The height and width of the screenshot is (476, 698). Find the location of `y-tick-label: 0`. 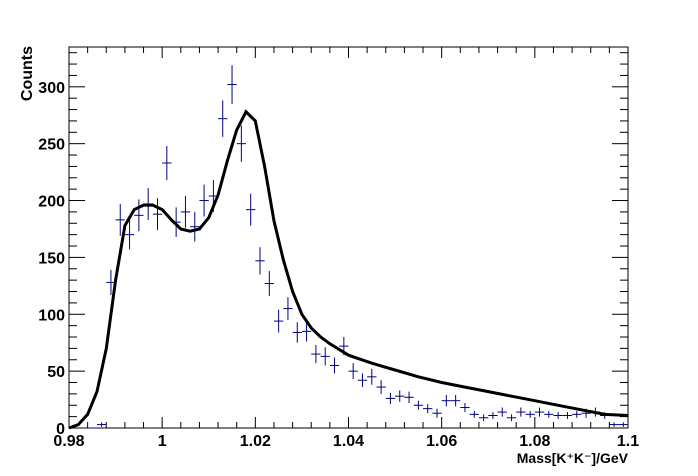

y-tick-label: 0 is located at coordinates (60, 429).